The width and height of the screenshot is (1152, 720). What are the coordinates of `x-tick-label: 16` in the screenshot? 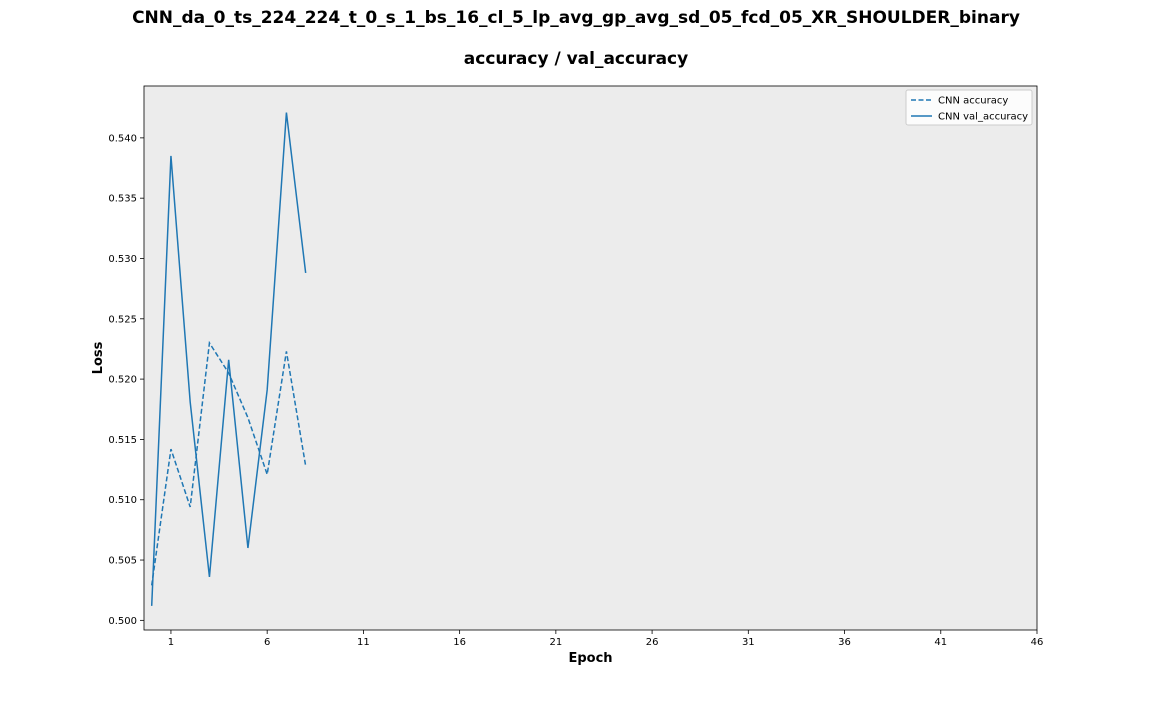 It's located at (459, 642).